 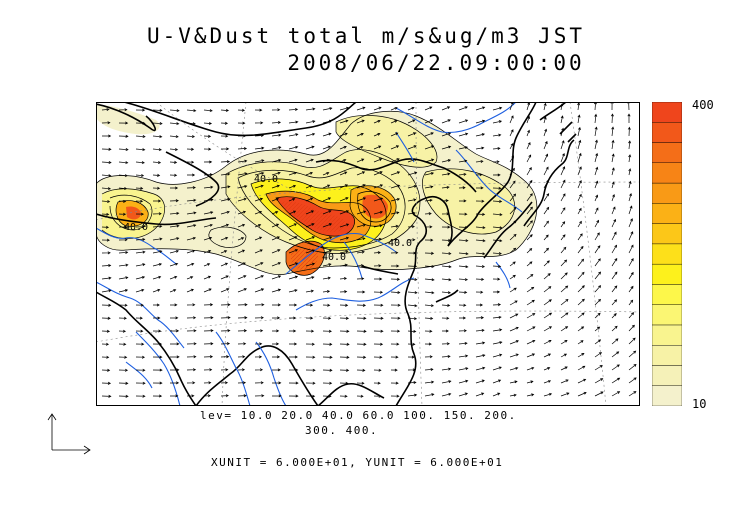 What do you see at coordinates (268, 218) in the screenshot?
I see `contour-labels: 40.0 40.0 40.0 40.0` at bounding box center [268, 218].